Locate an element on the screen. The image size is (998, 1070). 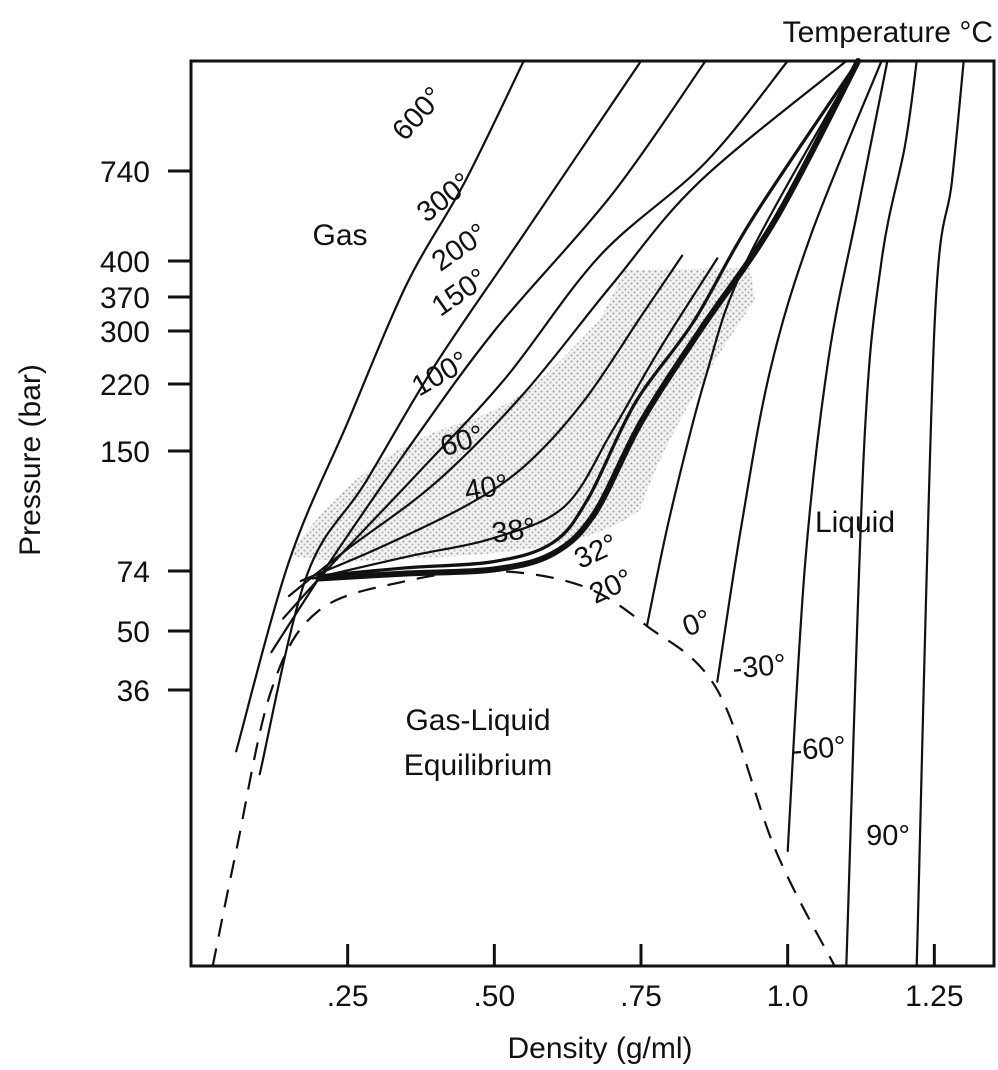
x-tick-label: .75 is located at coordinates (641, 996).